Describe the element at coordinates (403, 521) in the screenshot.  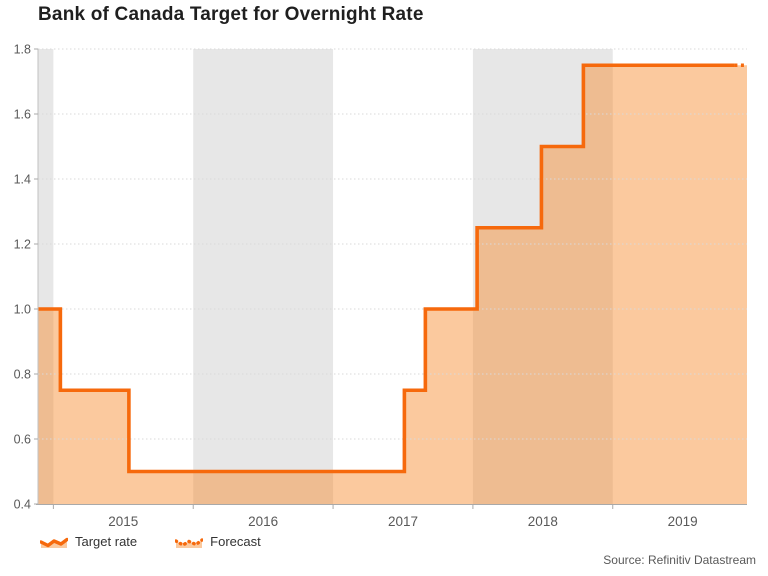
I see `x-tick-label: 2017` at that location.